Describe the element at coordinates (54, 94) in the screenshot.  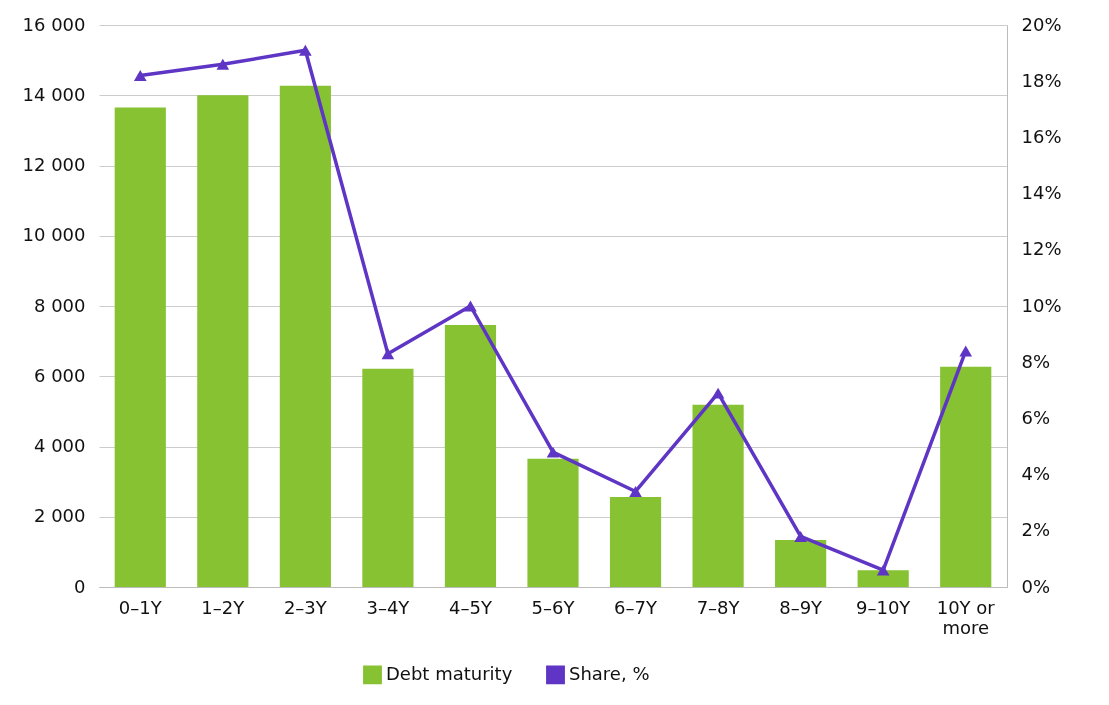
I see `y-tick-label: 14 000` at that location.